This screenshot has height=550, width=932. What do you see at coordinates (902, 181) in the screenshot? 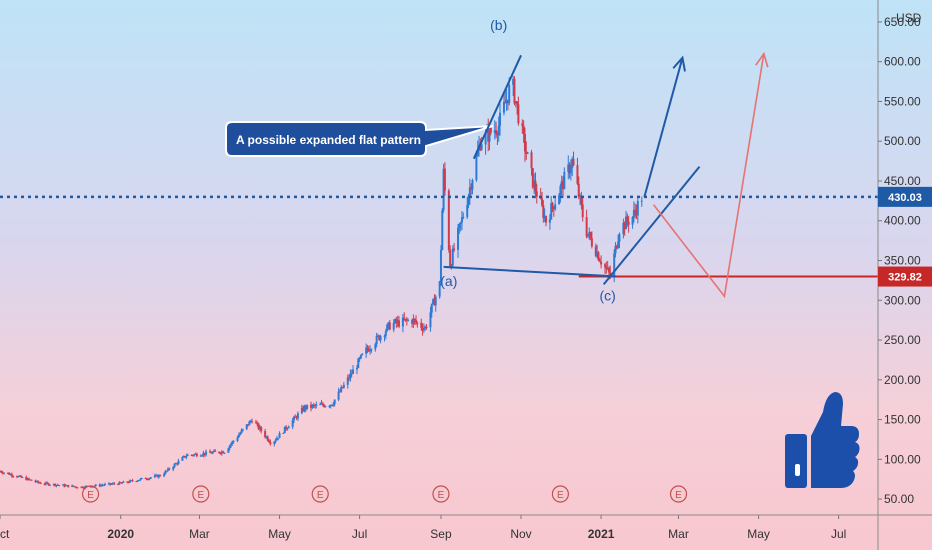
I see `y-tick-label: 450.00` at bounding box center [902, 181].